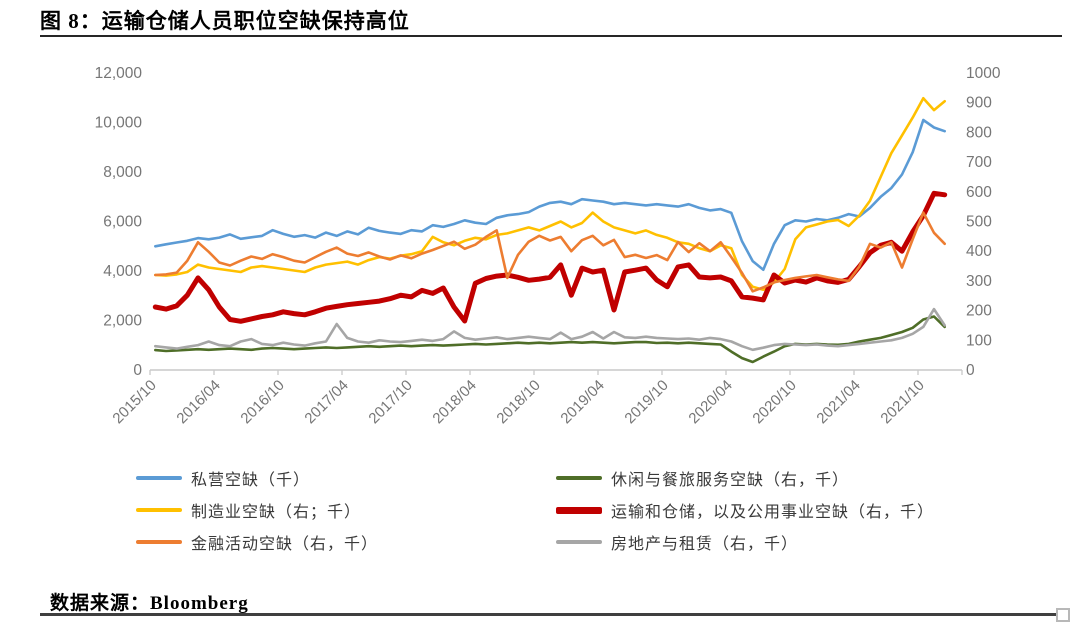  I want to click on x-axis-tick-label: 2017/04, so click(326, 402).